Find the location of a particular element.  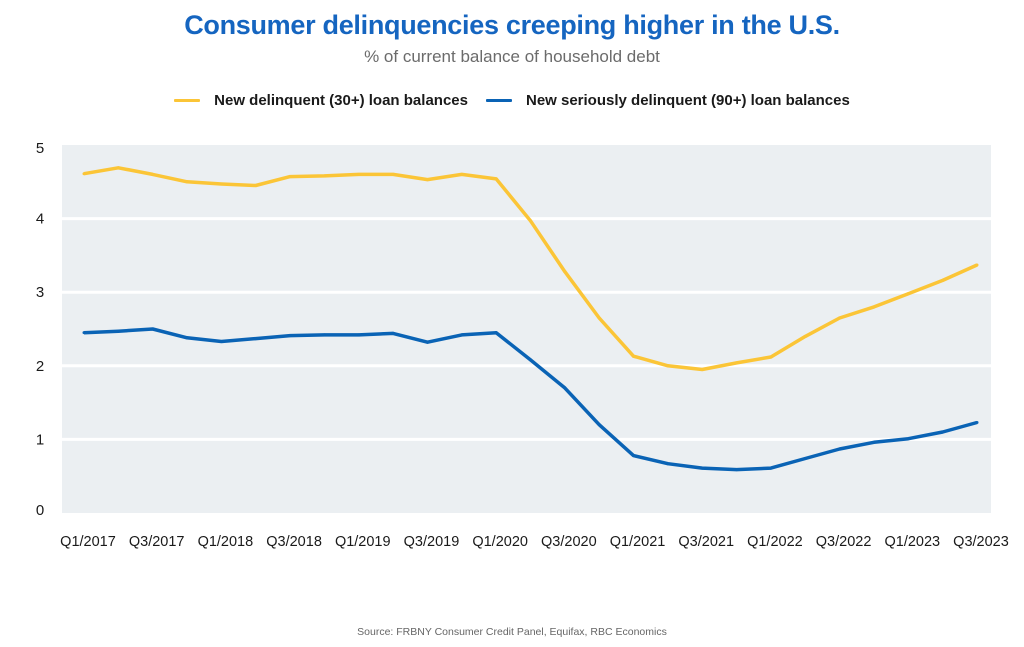

point-30plus-Q4/2017 is located at coordinates (187, 182).